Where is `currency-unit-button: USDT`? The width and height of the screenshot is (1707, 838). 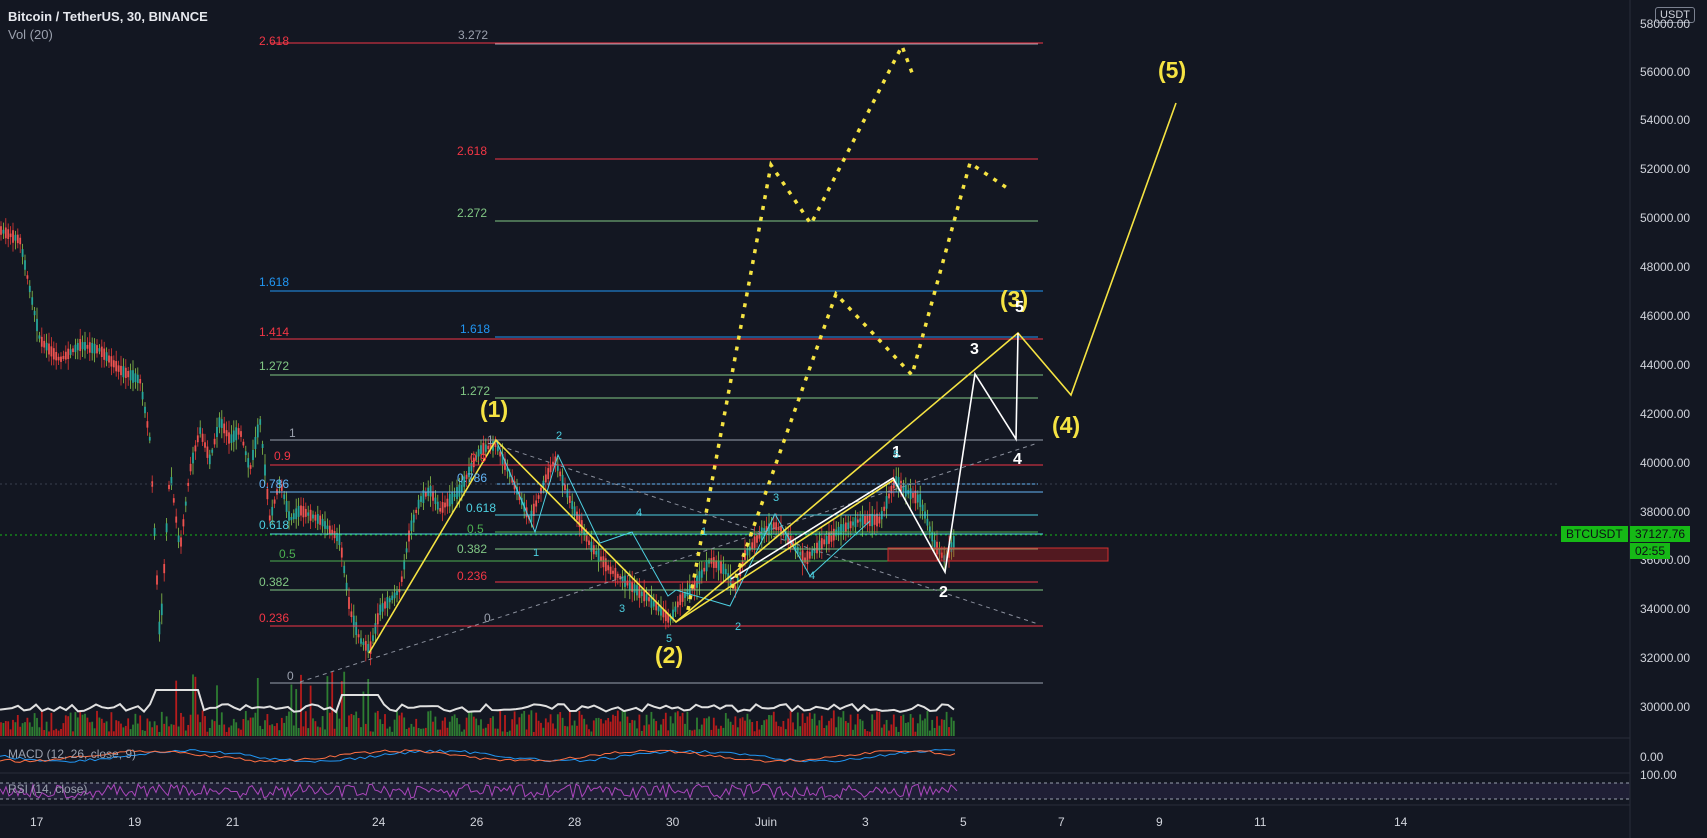 currency-unit-button: USDT is located at coordinates (1675, 15).